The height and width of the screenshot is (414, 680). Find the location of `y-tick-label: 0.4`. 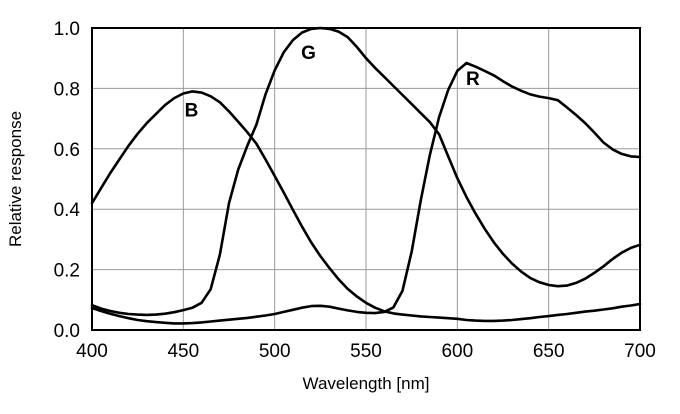

y-tick-label: 0.4 is located at coordinates (67, 210).